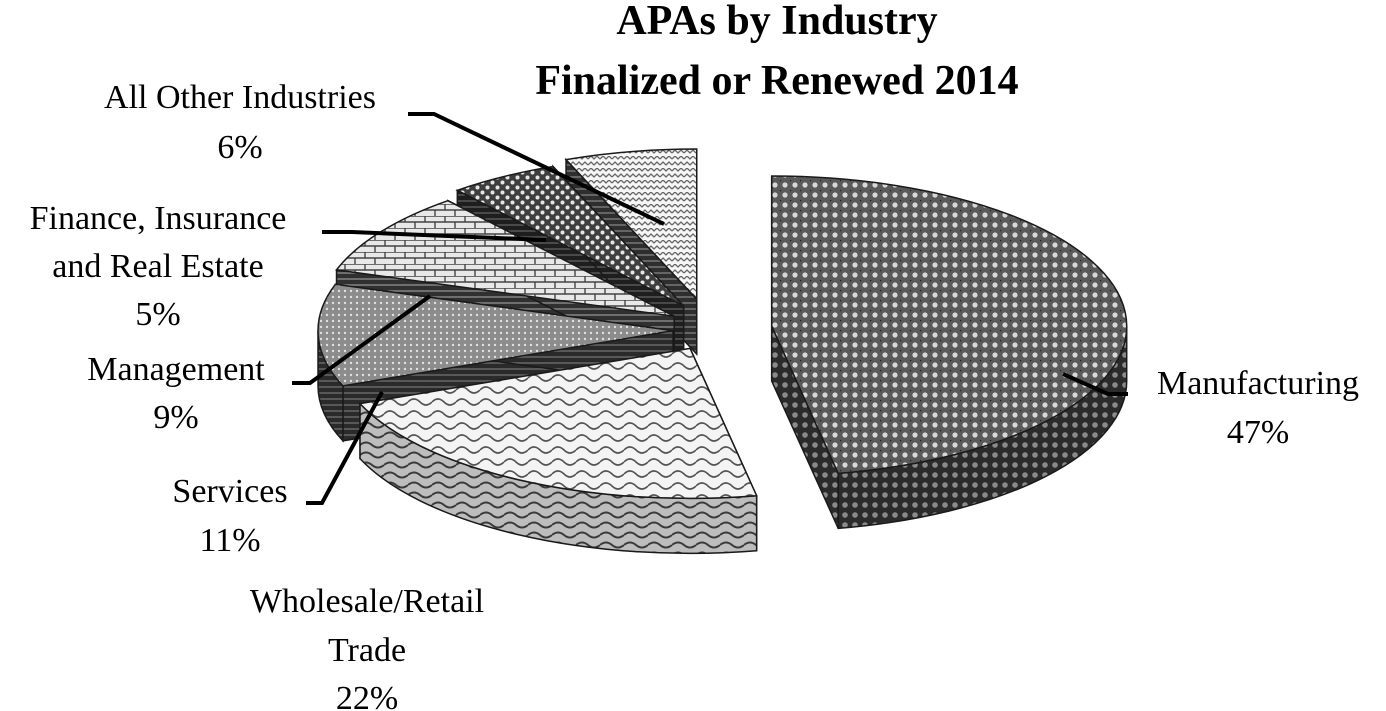 The height and width of the screenshot is (711, 1386). Describe the element at coordinates (157, 314) in the screenshot. I see `label-finance-value: 5%` at that location.